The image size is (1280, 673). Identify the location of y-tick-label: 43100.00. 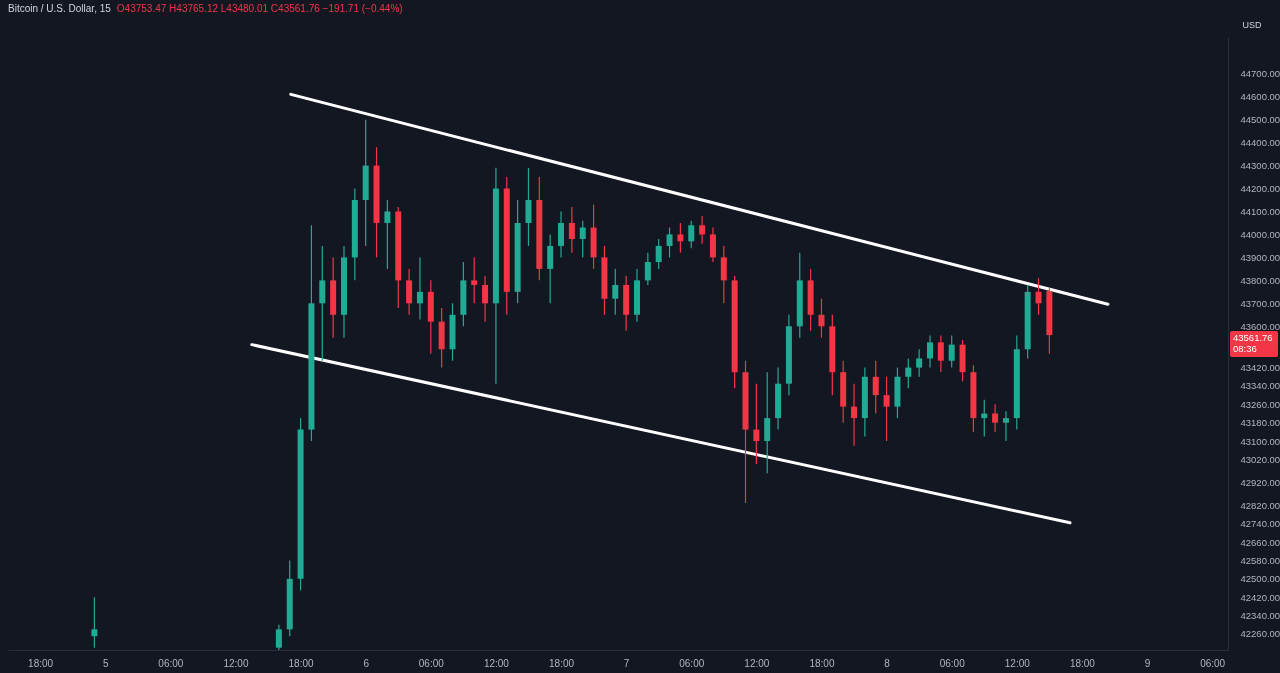
(1260, 441).